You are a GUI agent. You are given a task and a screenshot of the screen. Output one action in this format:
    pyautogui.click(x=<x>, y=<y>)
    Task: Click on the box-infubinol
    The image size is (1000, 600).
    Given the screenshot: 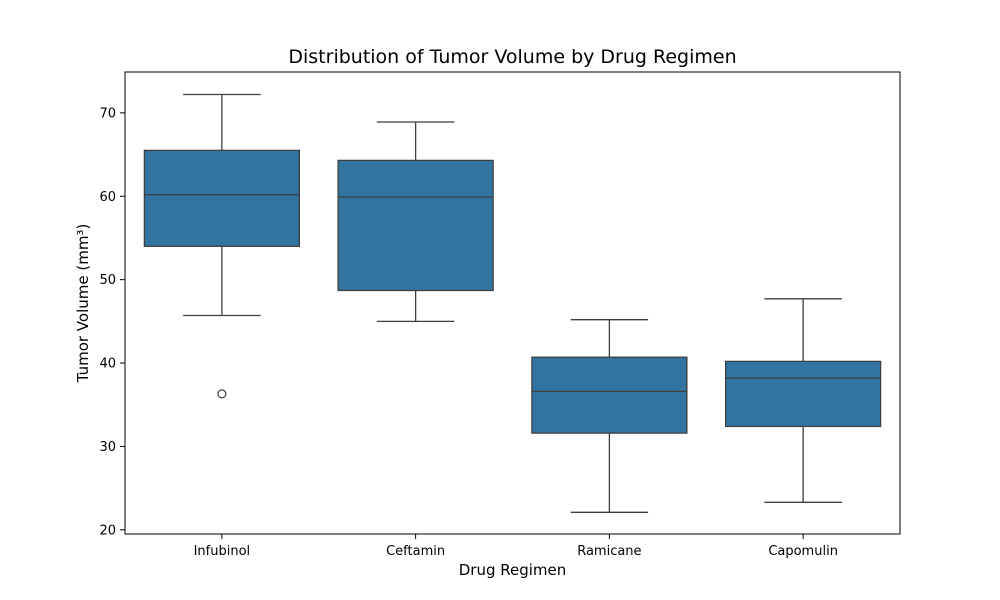 What is the action you would take?
    pyautogui.click(x=222, y=246)
    